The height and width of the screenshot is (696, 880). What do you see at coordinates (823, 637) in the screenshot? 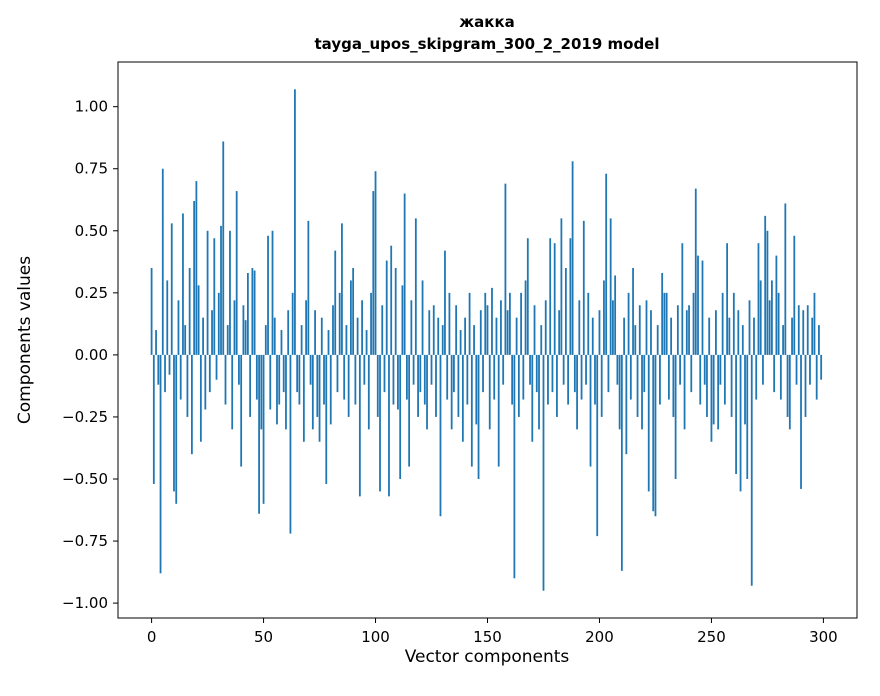
I see `x-tick-label: 300` at bounding box center [823, 637].